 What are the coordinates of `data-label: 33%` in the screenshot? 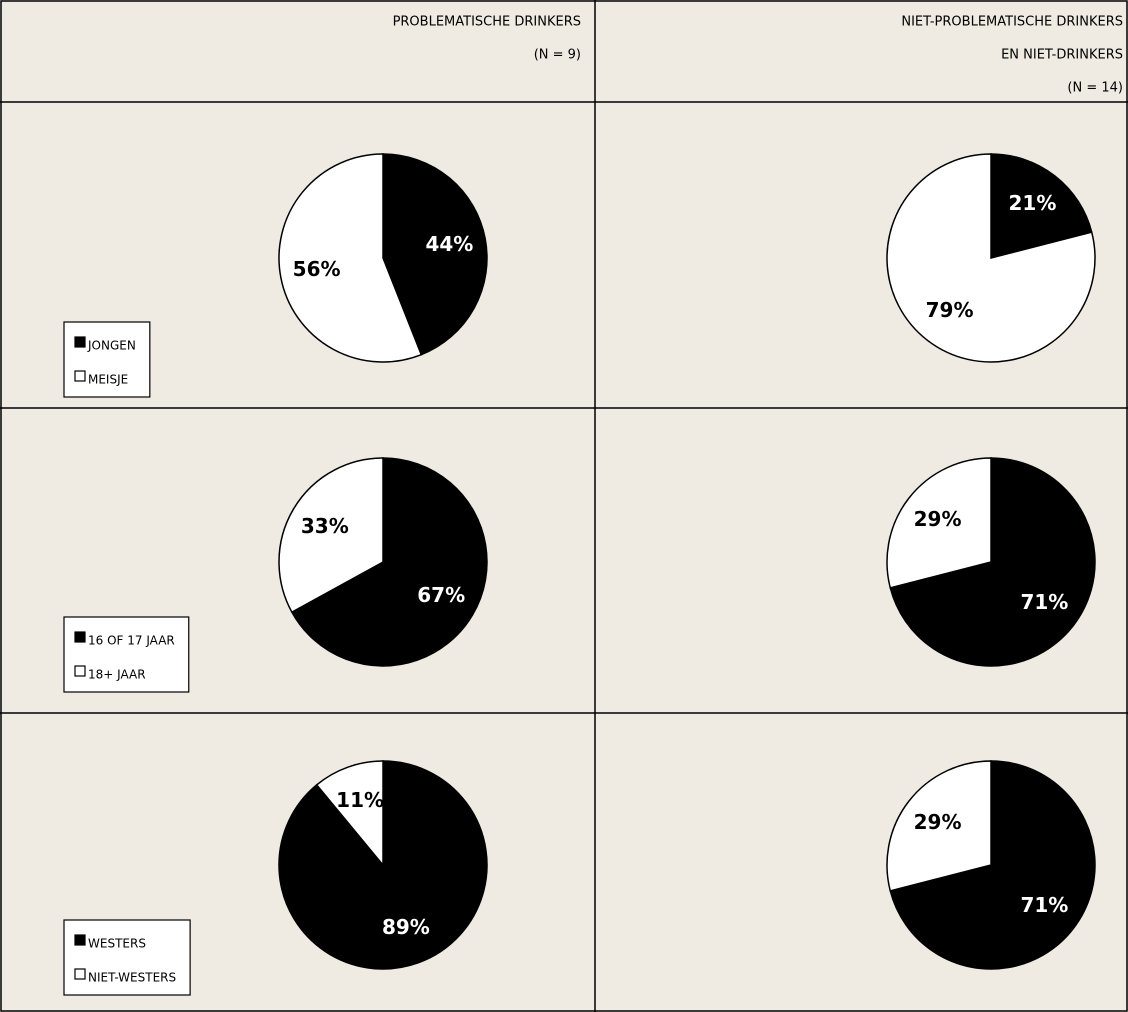 It's located at (325, 526).